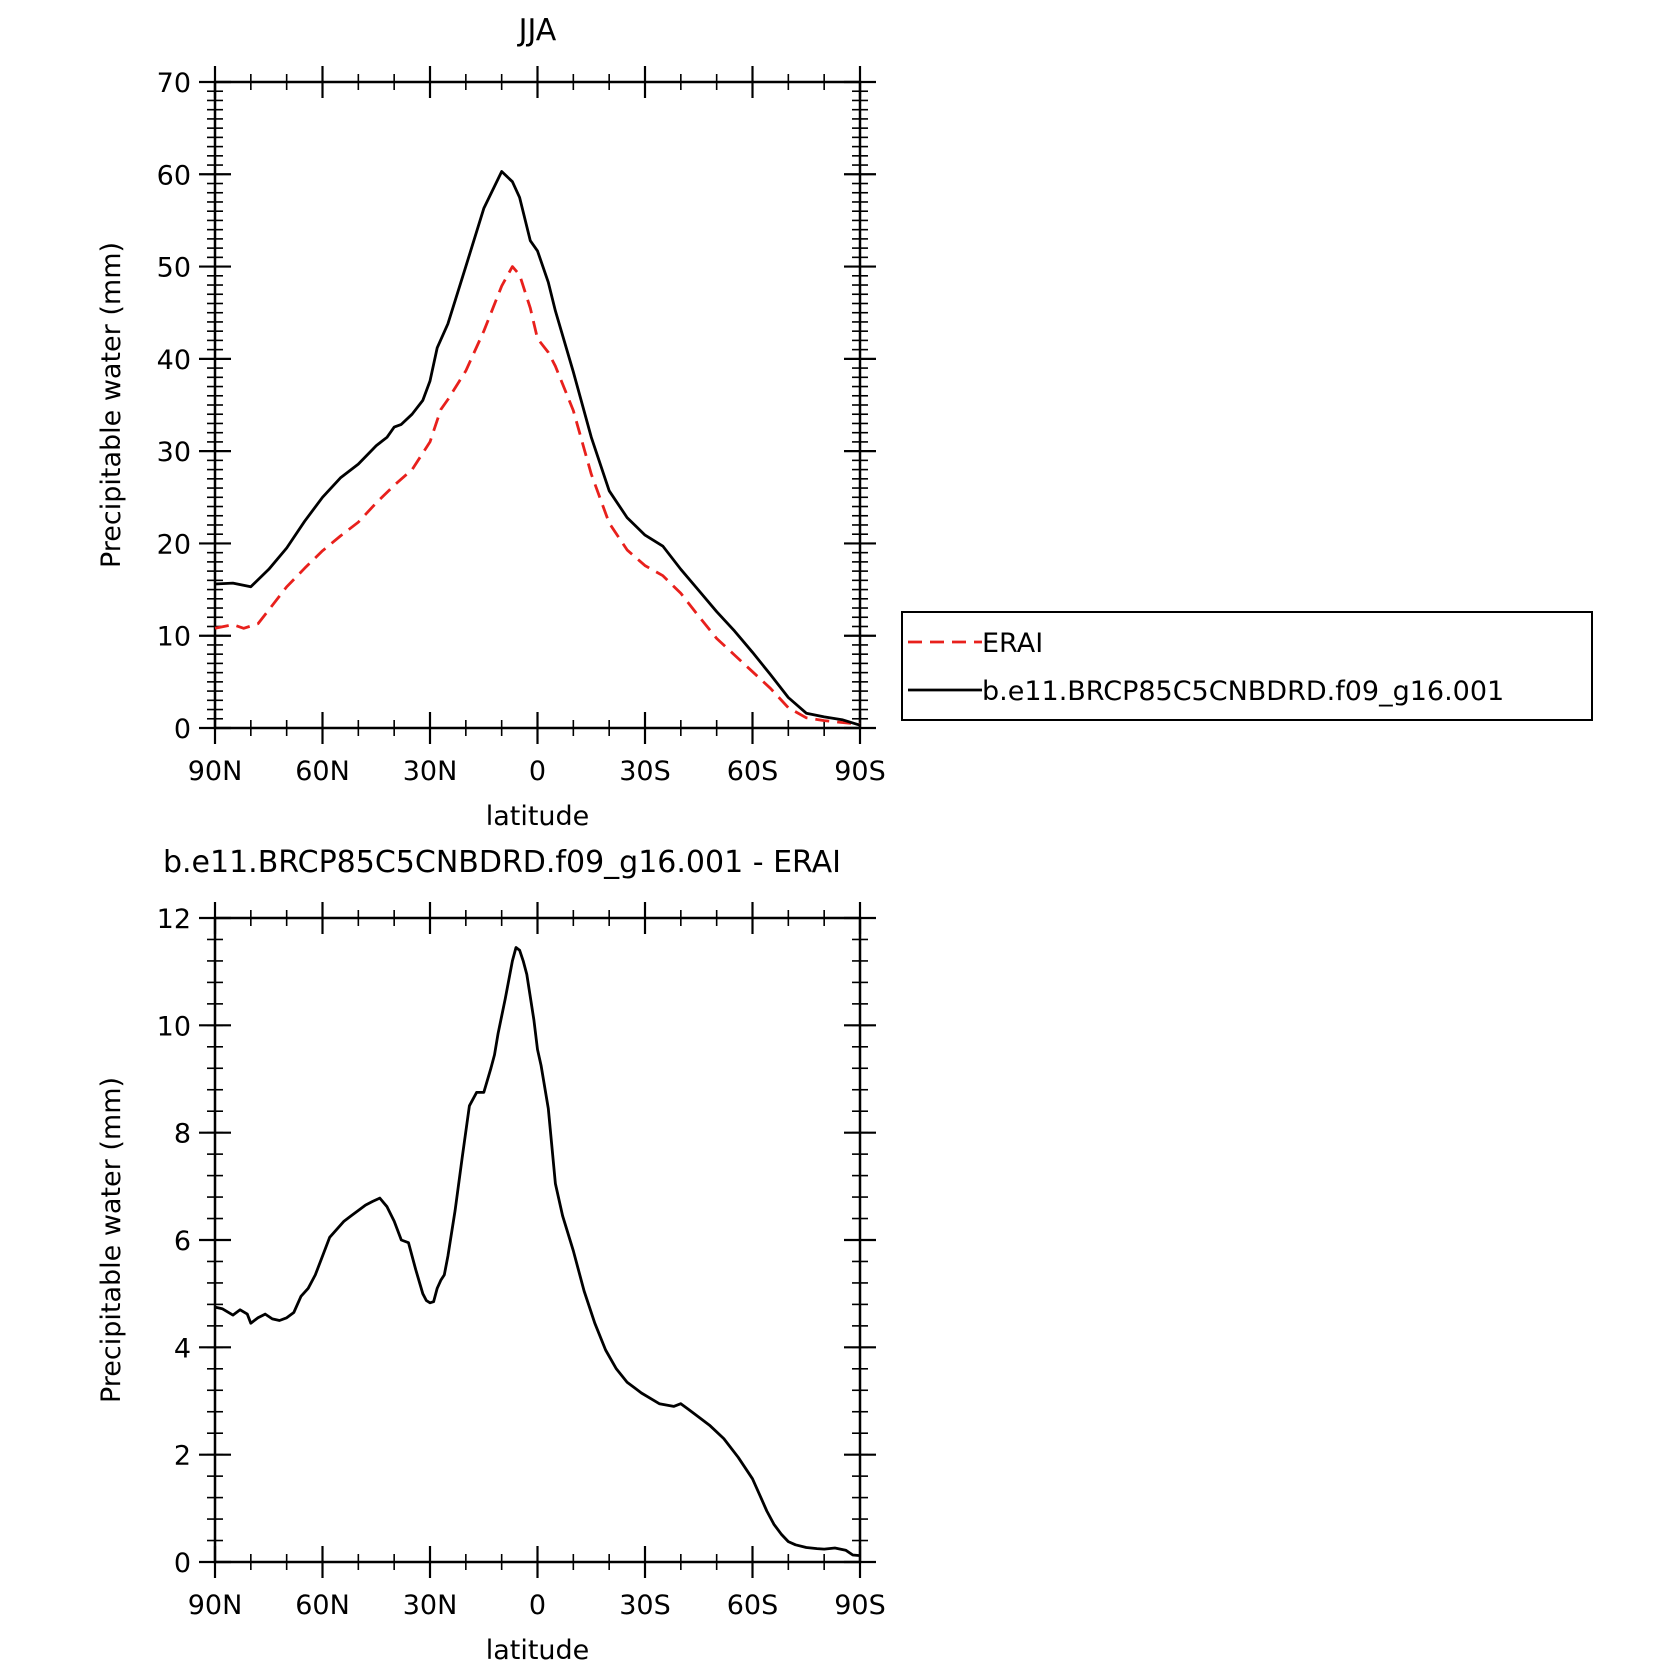 The image size is (1670, 1669). What do you see at coordinates (174, 268) in the screenshot?
I see `y-tick-label: 50` at bounding box center [174, 268].